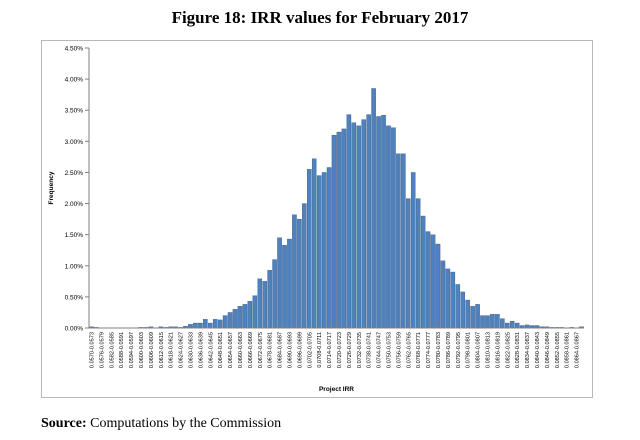  What do you see at coordinates (290, 350) in the screenshot?
I see `x-tick-label: 0.0690-0.0693` at bounding box center [290, 350].